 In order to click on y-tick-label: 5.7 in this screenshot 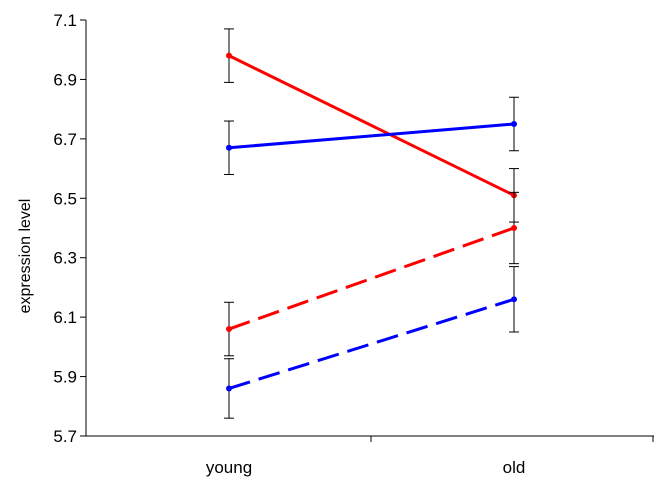, I will do `click(65, 436)`.